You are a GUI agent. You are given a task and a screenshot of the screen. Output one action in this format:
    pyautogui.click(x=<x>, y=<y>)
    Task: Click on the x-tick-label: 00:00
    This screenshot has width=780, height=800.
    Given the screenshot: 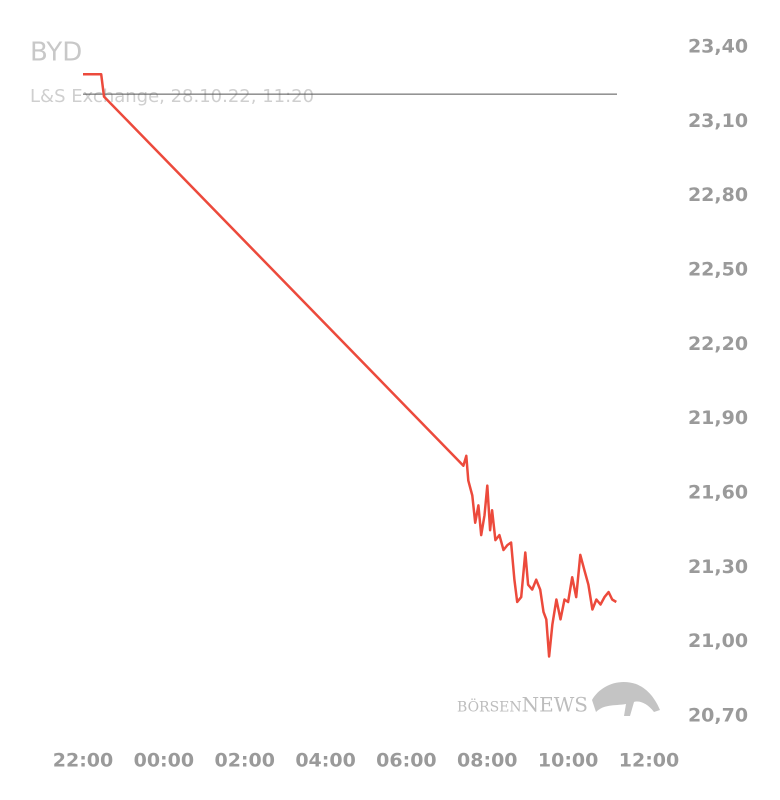 What is the action you would take?
    pyautogui.click(x=164, y=761)
    